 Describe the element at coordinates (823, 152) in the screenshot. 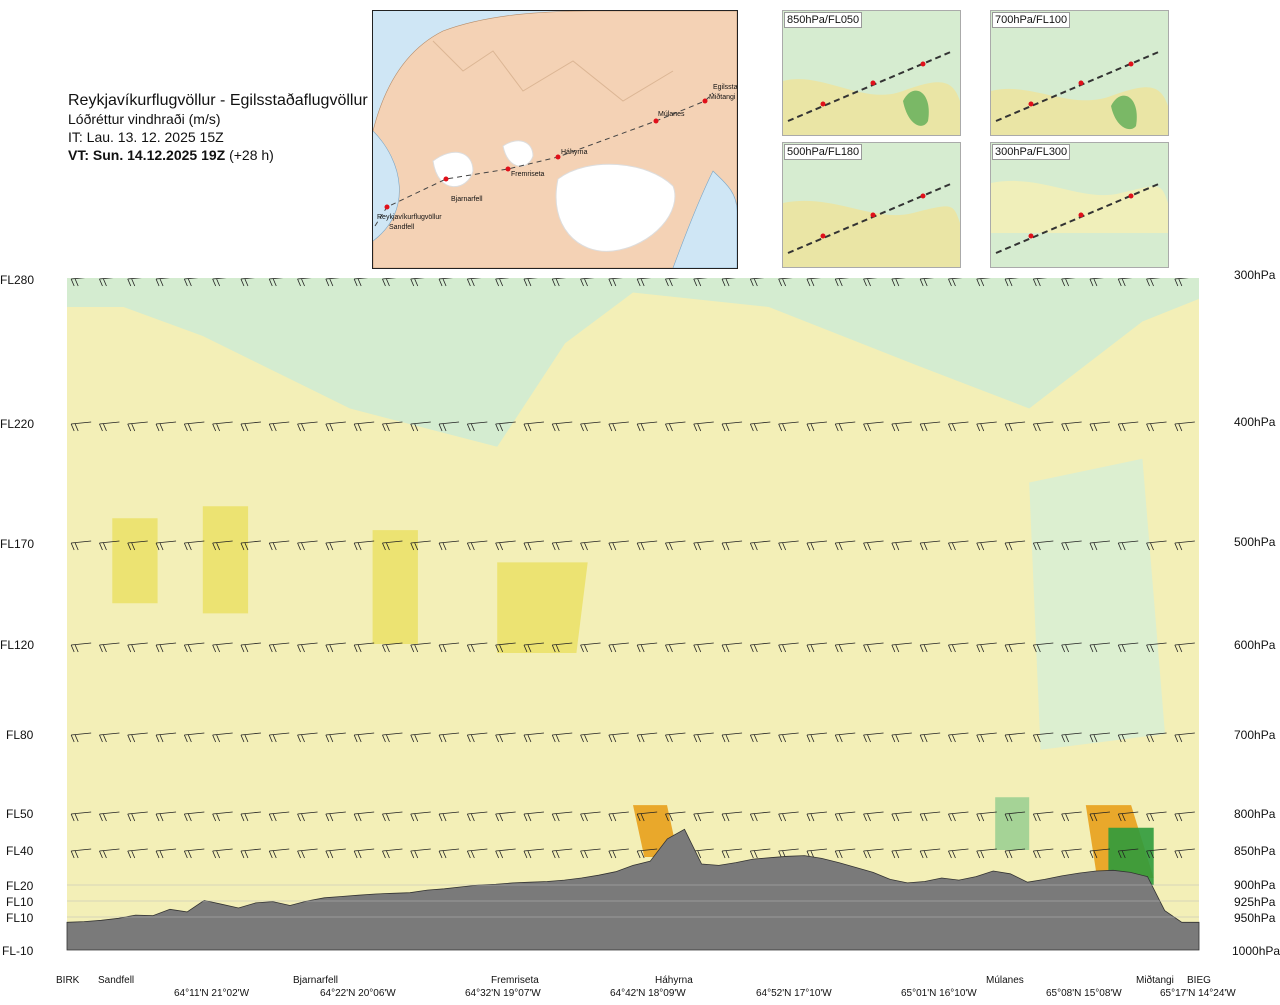

I see `mini-map-500-label: 500hPa/FL180` at that location.